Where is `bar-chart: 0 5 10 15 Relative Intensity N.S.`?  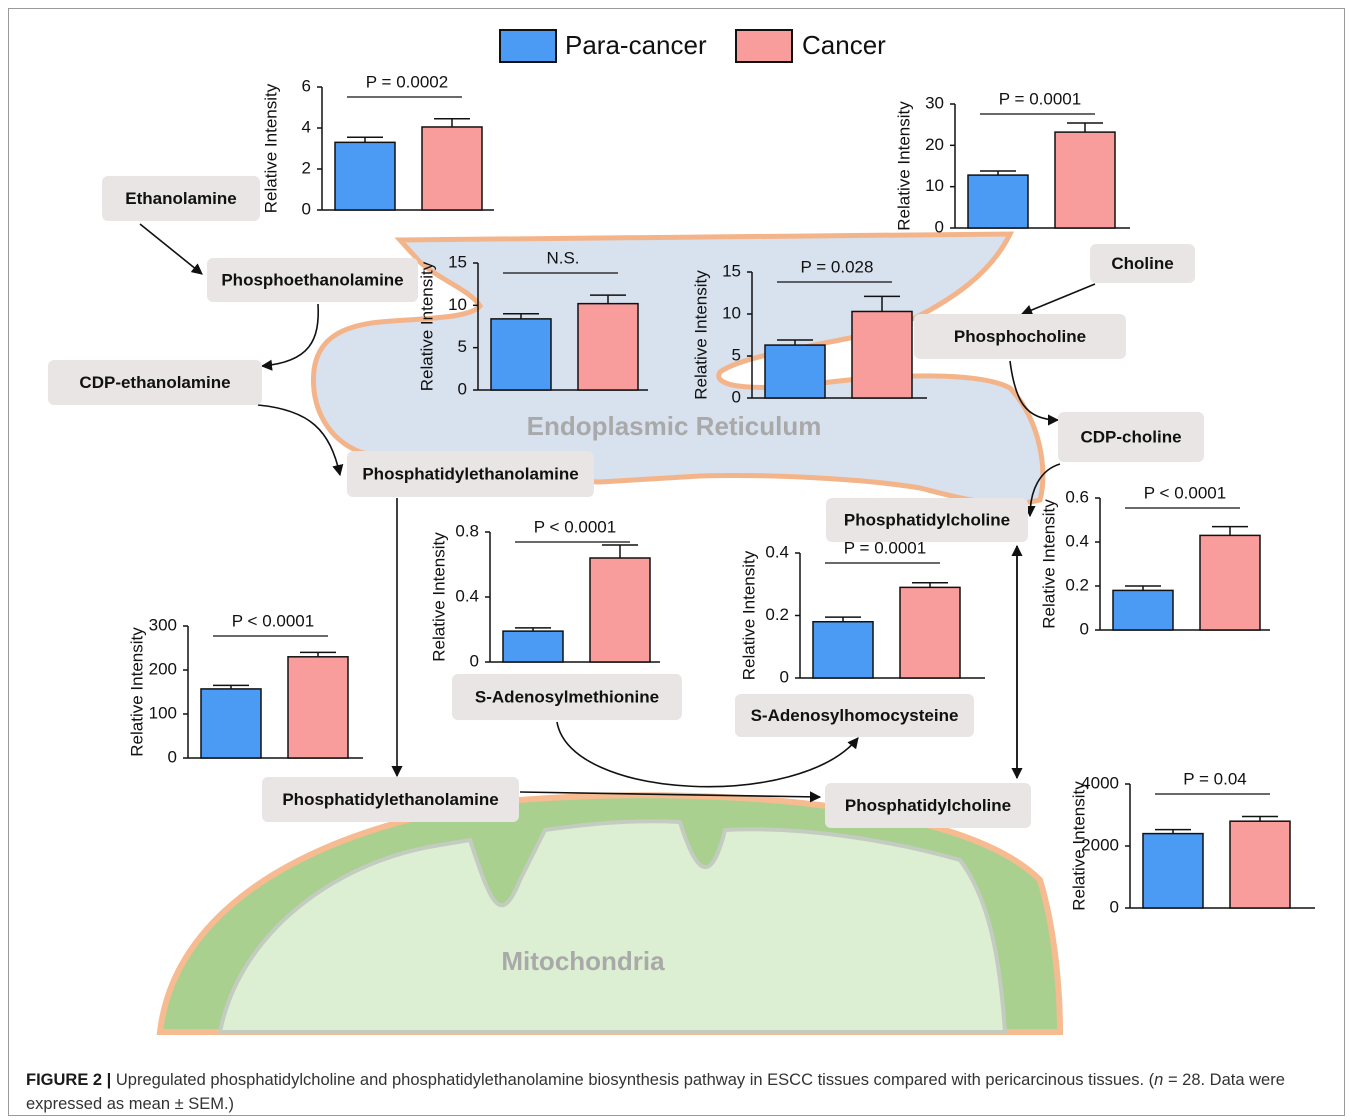 bar-chart: 0 5 10 15 Relative Intensity N.S. is located at coordinates (532, 323).